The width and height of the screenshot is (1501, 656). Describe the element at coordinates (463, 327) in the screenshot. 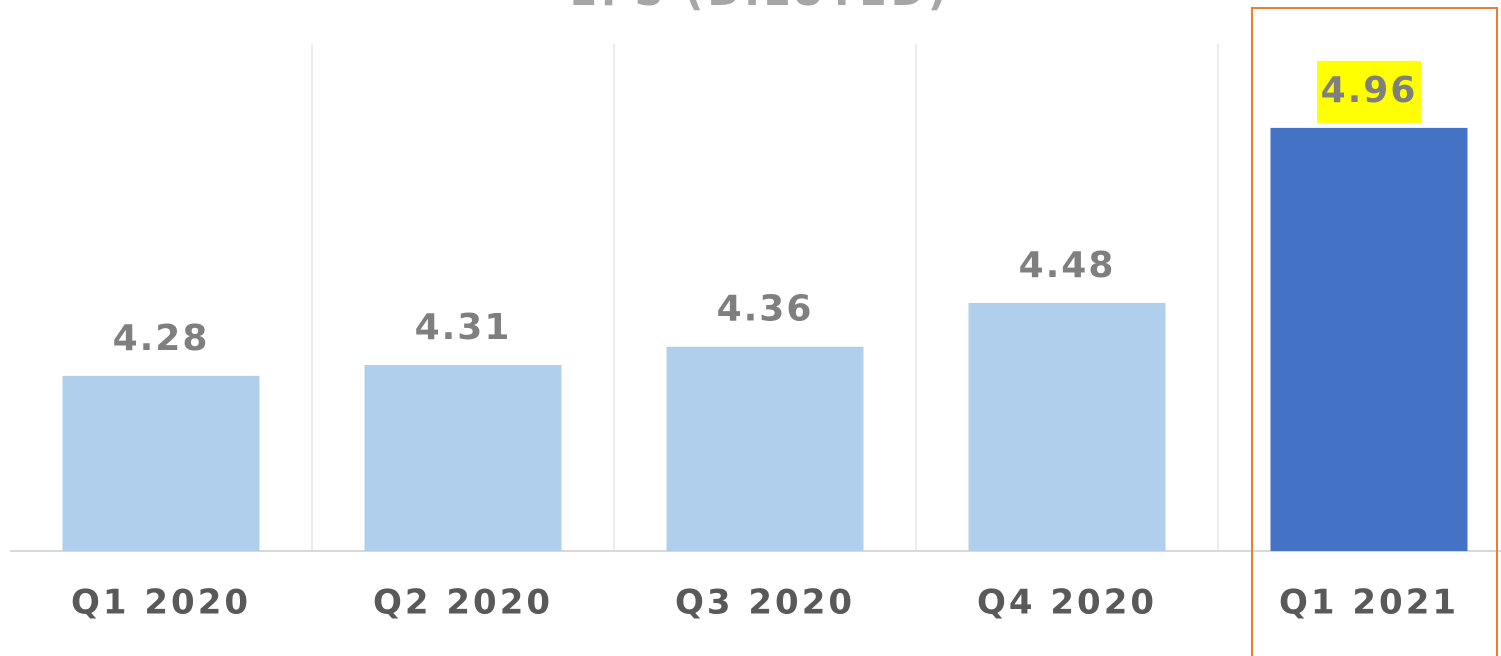

I see `data-label: 4.31` at that location.